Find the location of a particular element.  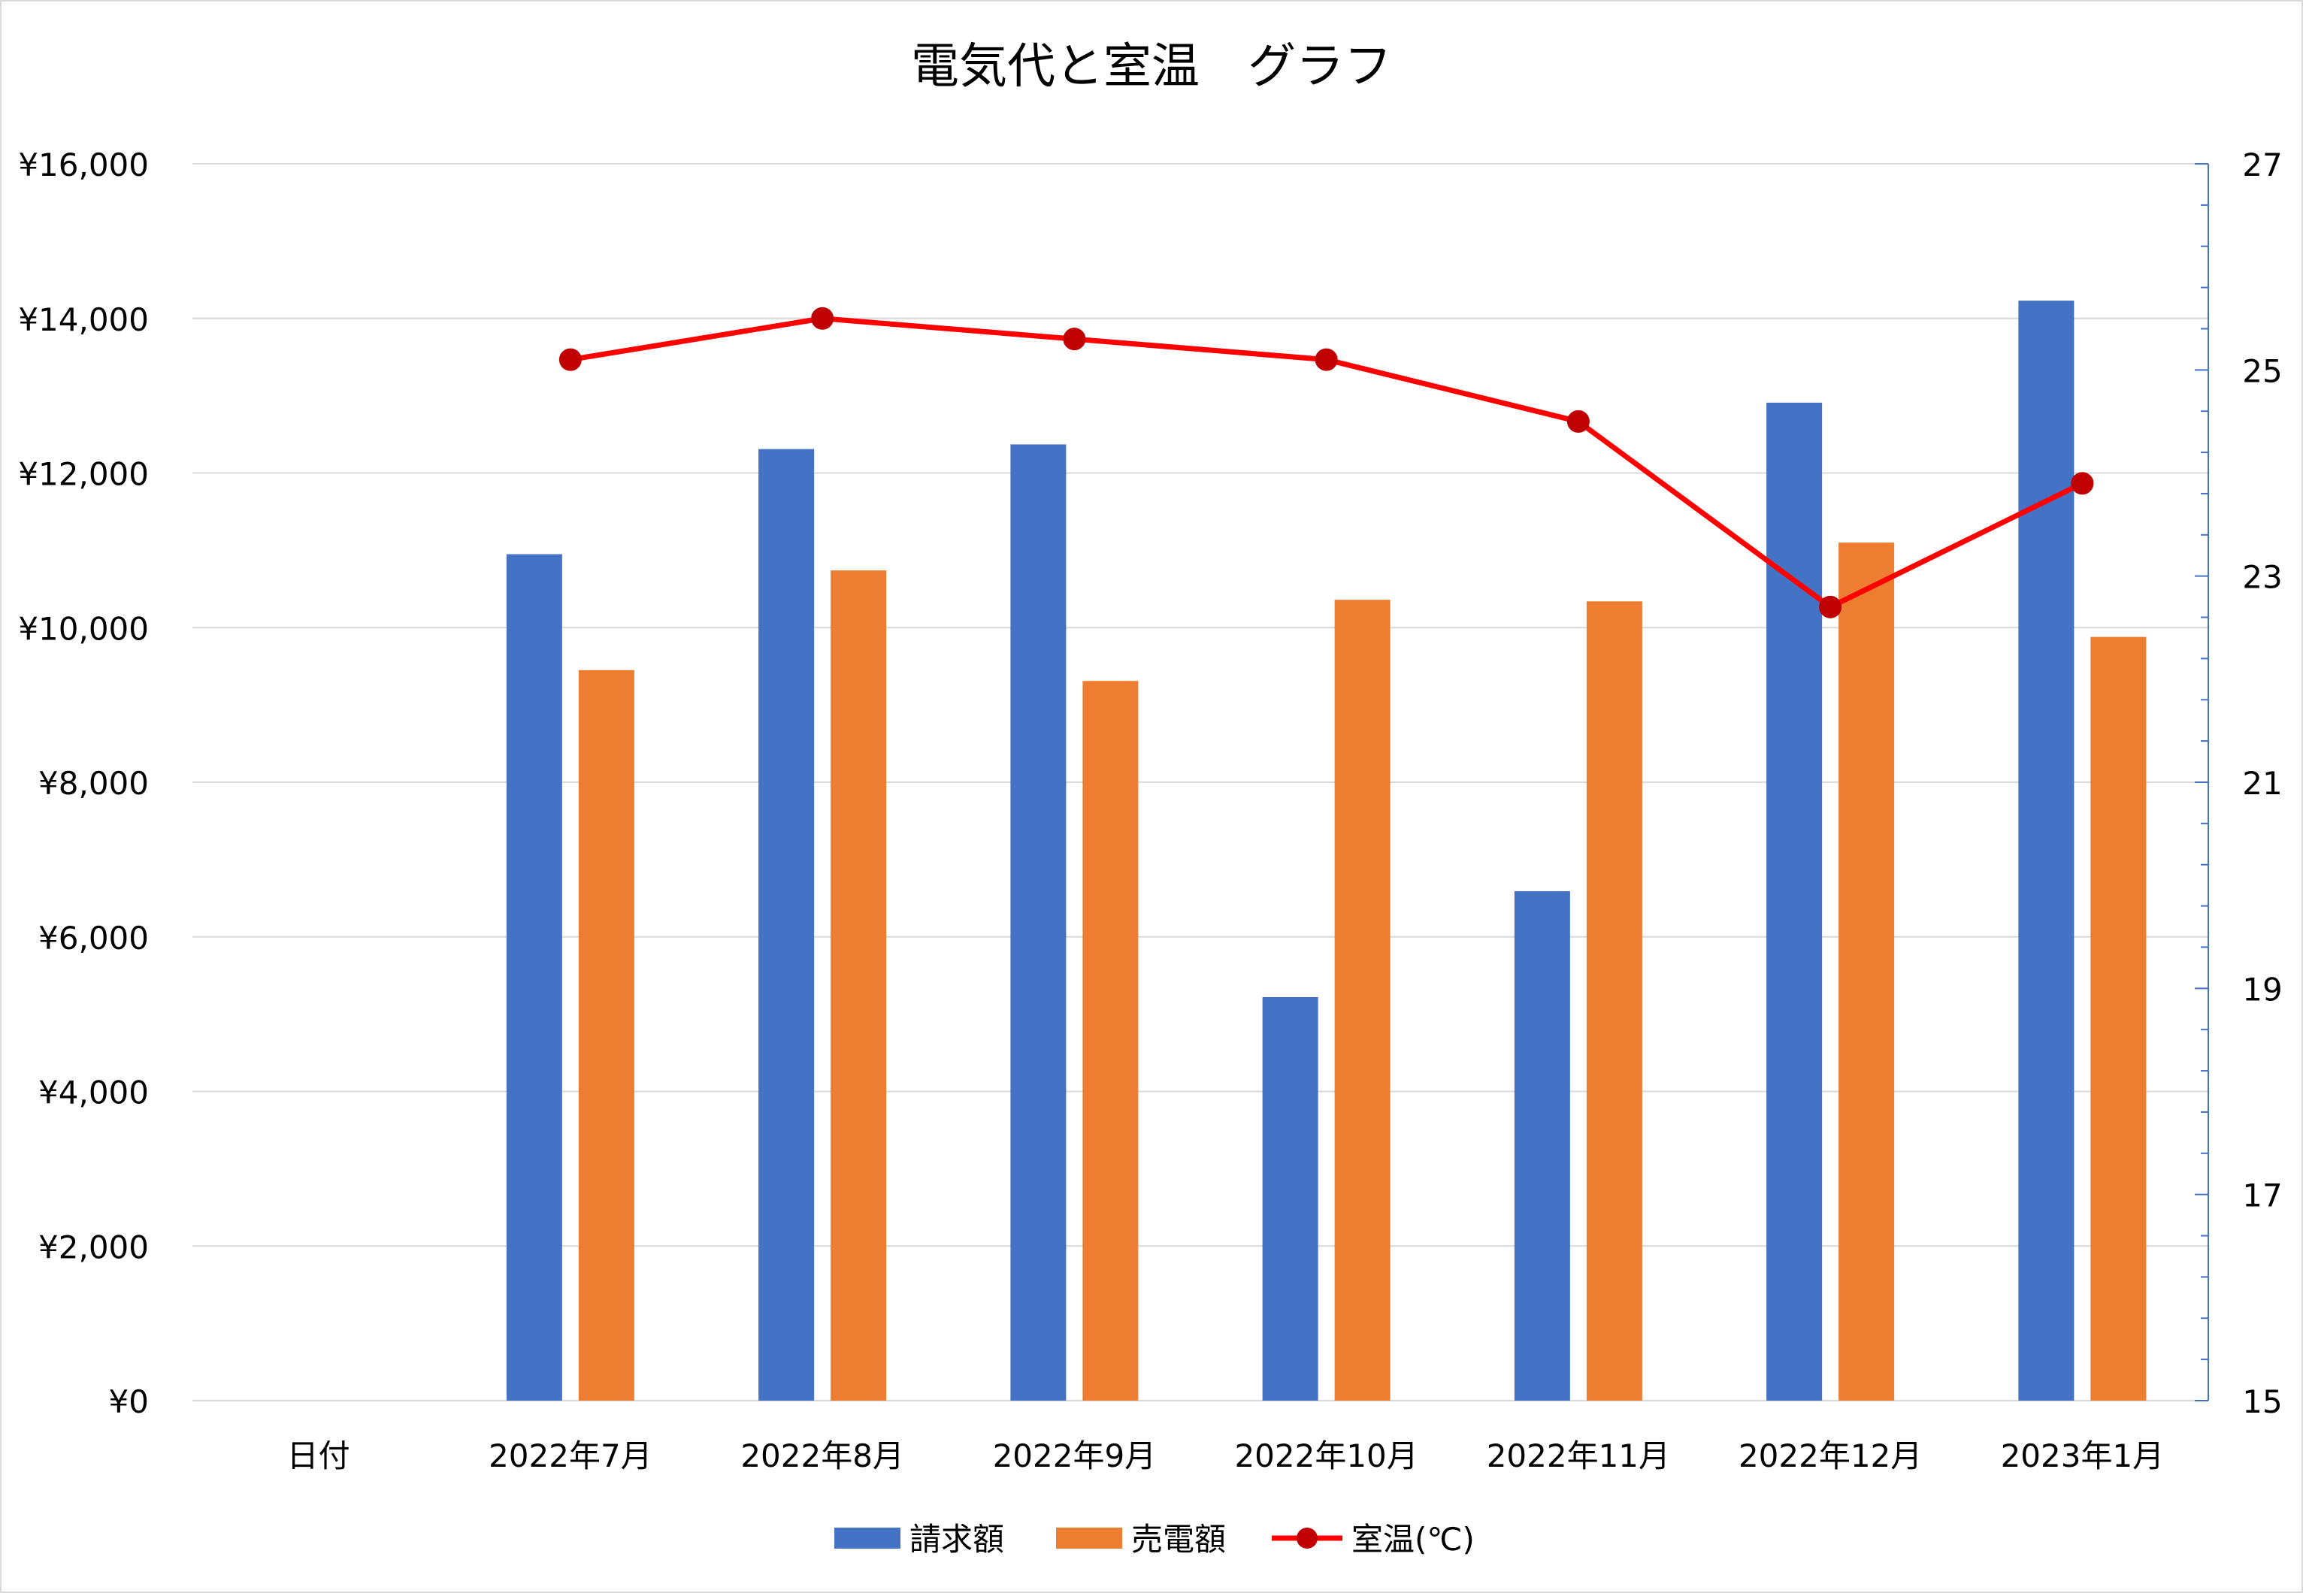

y-right-tick-label: 17 is located at coordinates (2262, 1195).